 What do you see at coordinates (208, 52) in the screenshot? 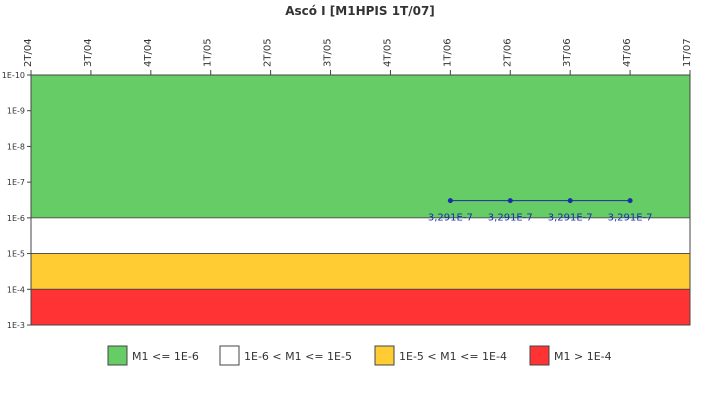
I see `x-tick-label: 1T/05` at bounding box center [208, 52].